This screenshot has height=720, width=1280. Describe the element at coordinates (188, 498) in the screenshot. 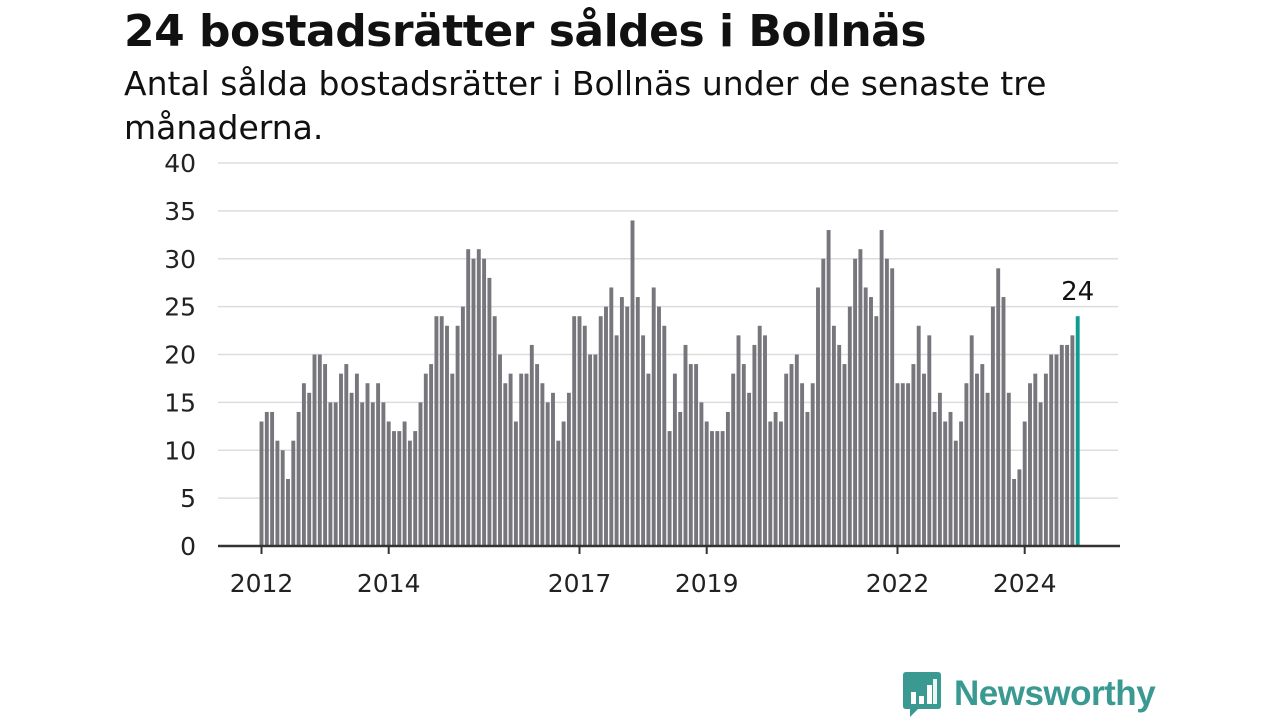

I see `y-tick-label: 5` at that location.